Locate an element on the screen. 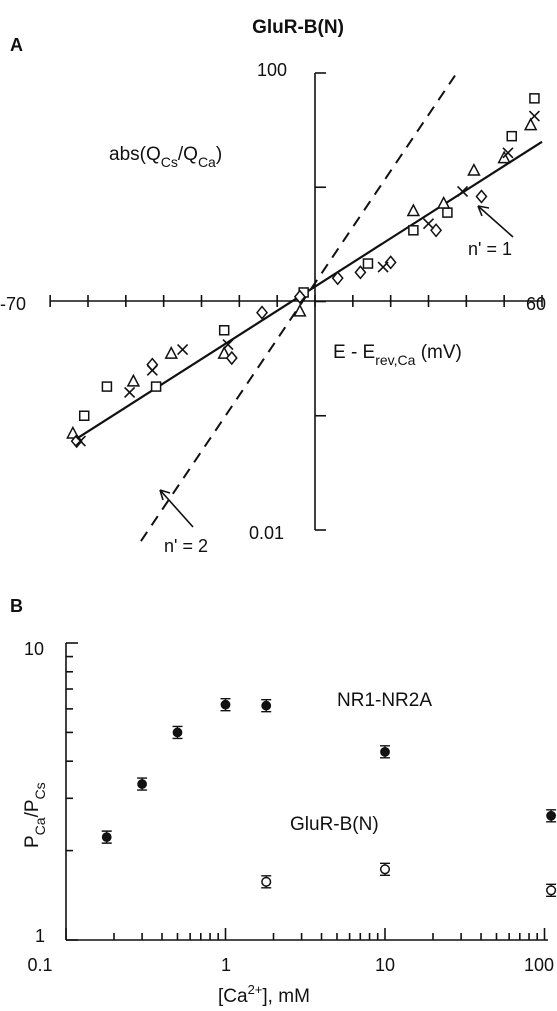 The width and height of the screenshot is (557, 1011). arrow-n1 is located at coordinates (495, 221).